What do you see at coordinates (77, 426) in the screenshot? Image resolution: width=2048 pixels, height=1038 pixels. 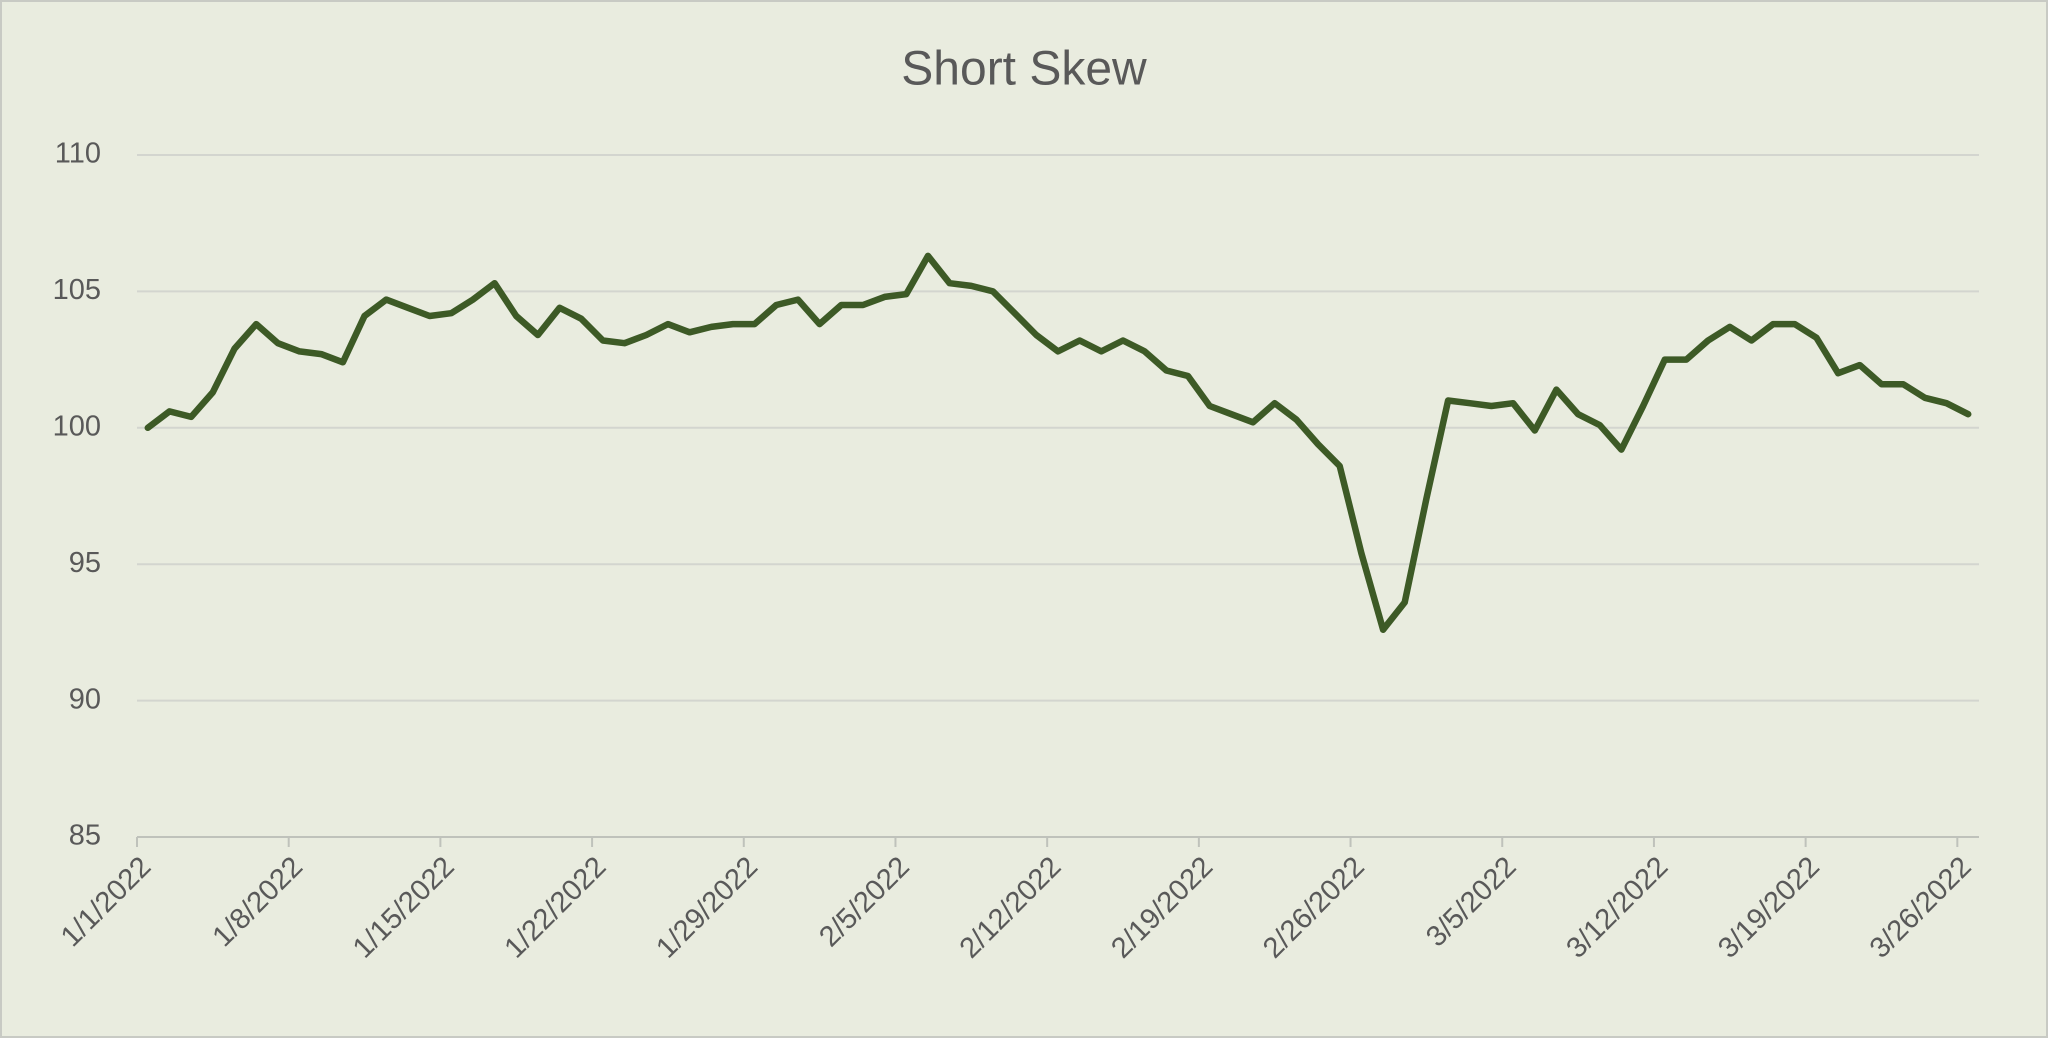 I see `y-tick-label: 100` at bounding box center [77, 426].